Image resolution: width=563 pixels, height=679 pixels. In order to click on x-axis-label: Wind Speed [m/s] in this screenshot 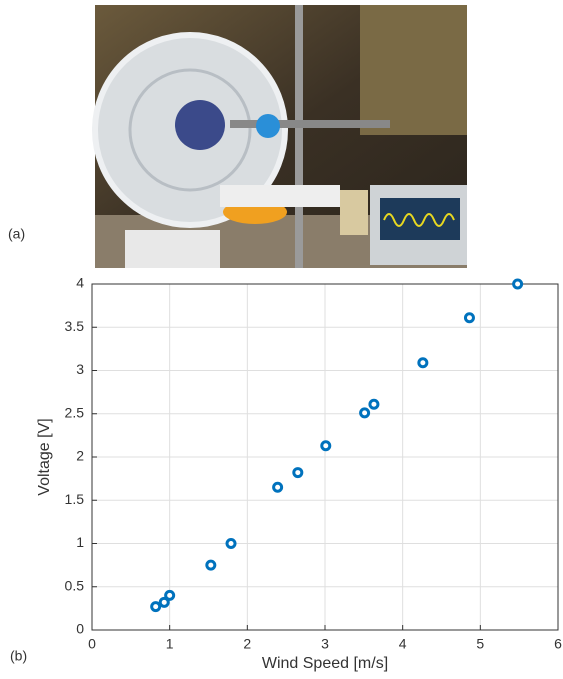, I will do `click(325, 663)`.